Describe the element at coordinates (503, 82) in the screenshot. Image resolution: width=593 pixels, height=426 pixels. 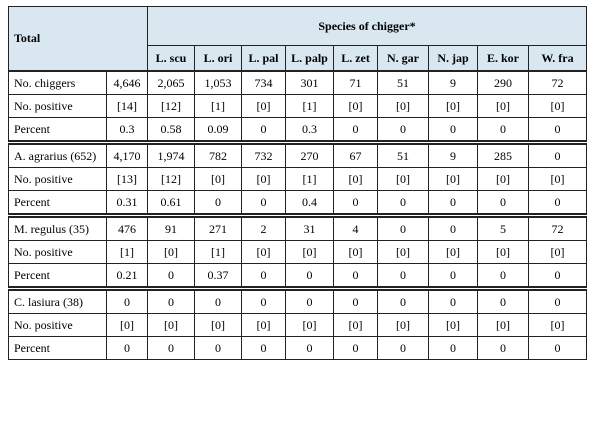
I see `value-cell: 290` at that location.